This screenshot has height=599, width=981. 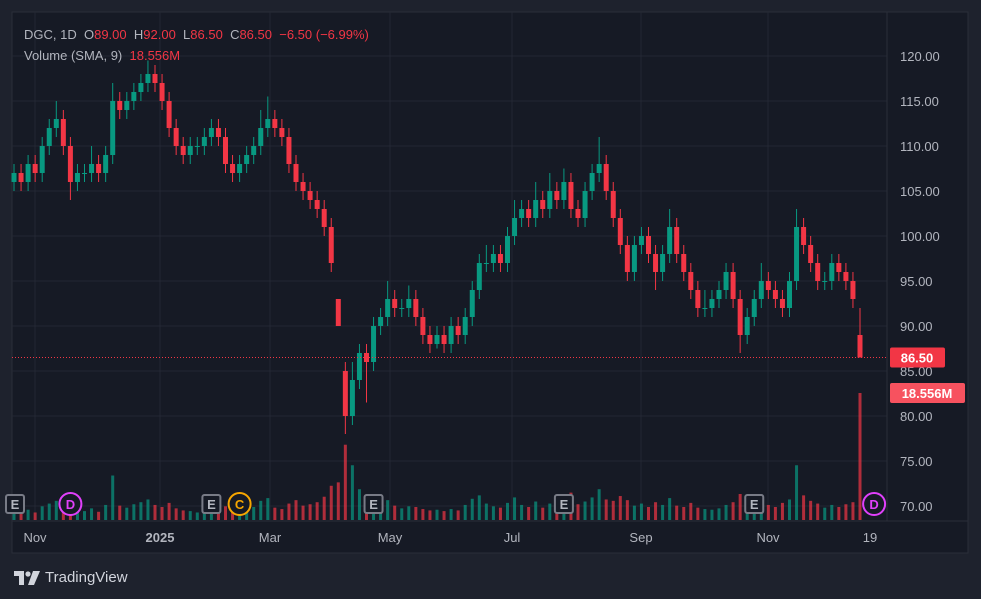 I want to click on y-tick-label: 95.00, so click(x=916, y=281).